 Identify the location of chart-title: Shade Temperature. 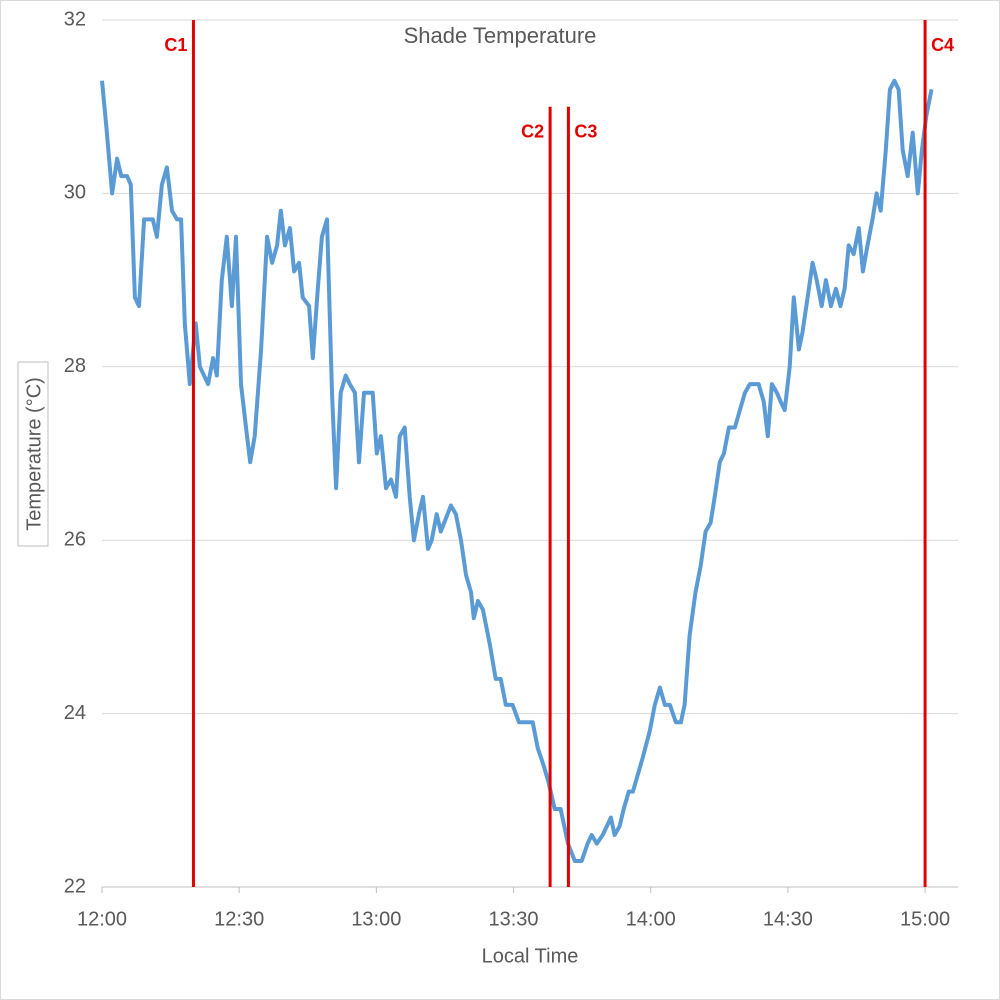
(500, 35).